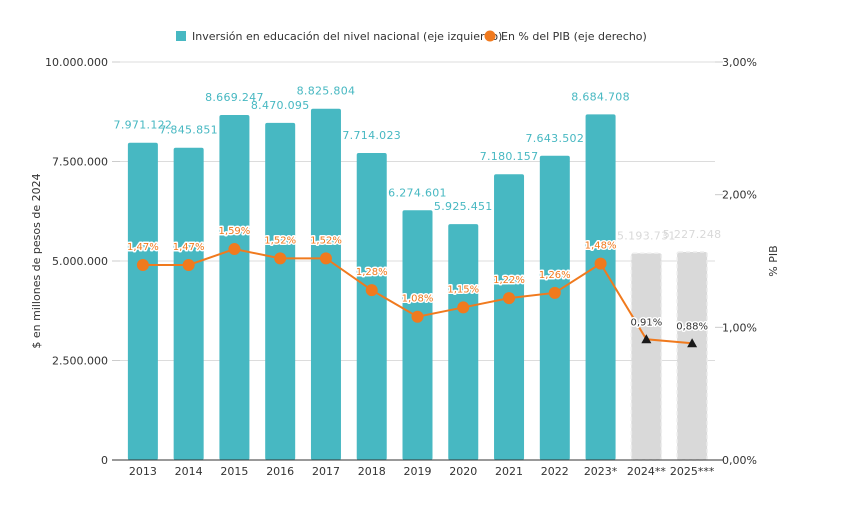 The width and height of the screenshot is (857, 517). Describe the element at coordinates (692, 471) in the screenshot. I see `x-tick-label: 2025***` at that location.